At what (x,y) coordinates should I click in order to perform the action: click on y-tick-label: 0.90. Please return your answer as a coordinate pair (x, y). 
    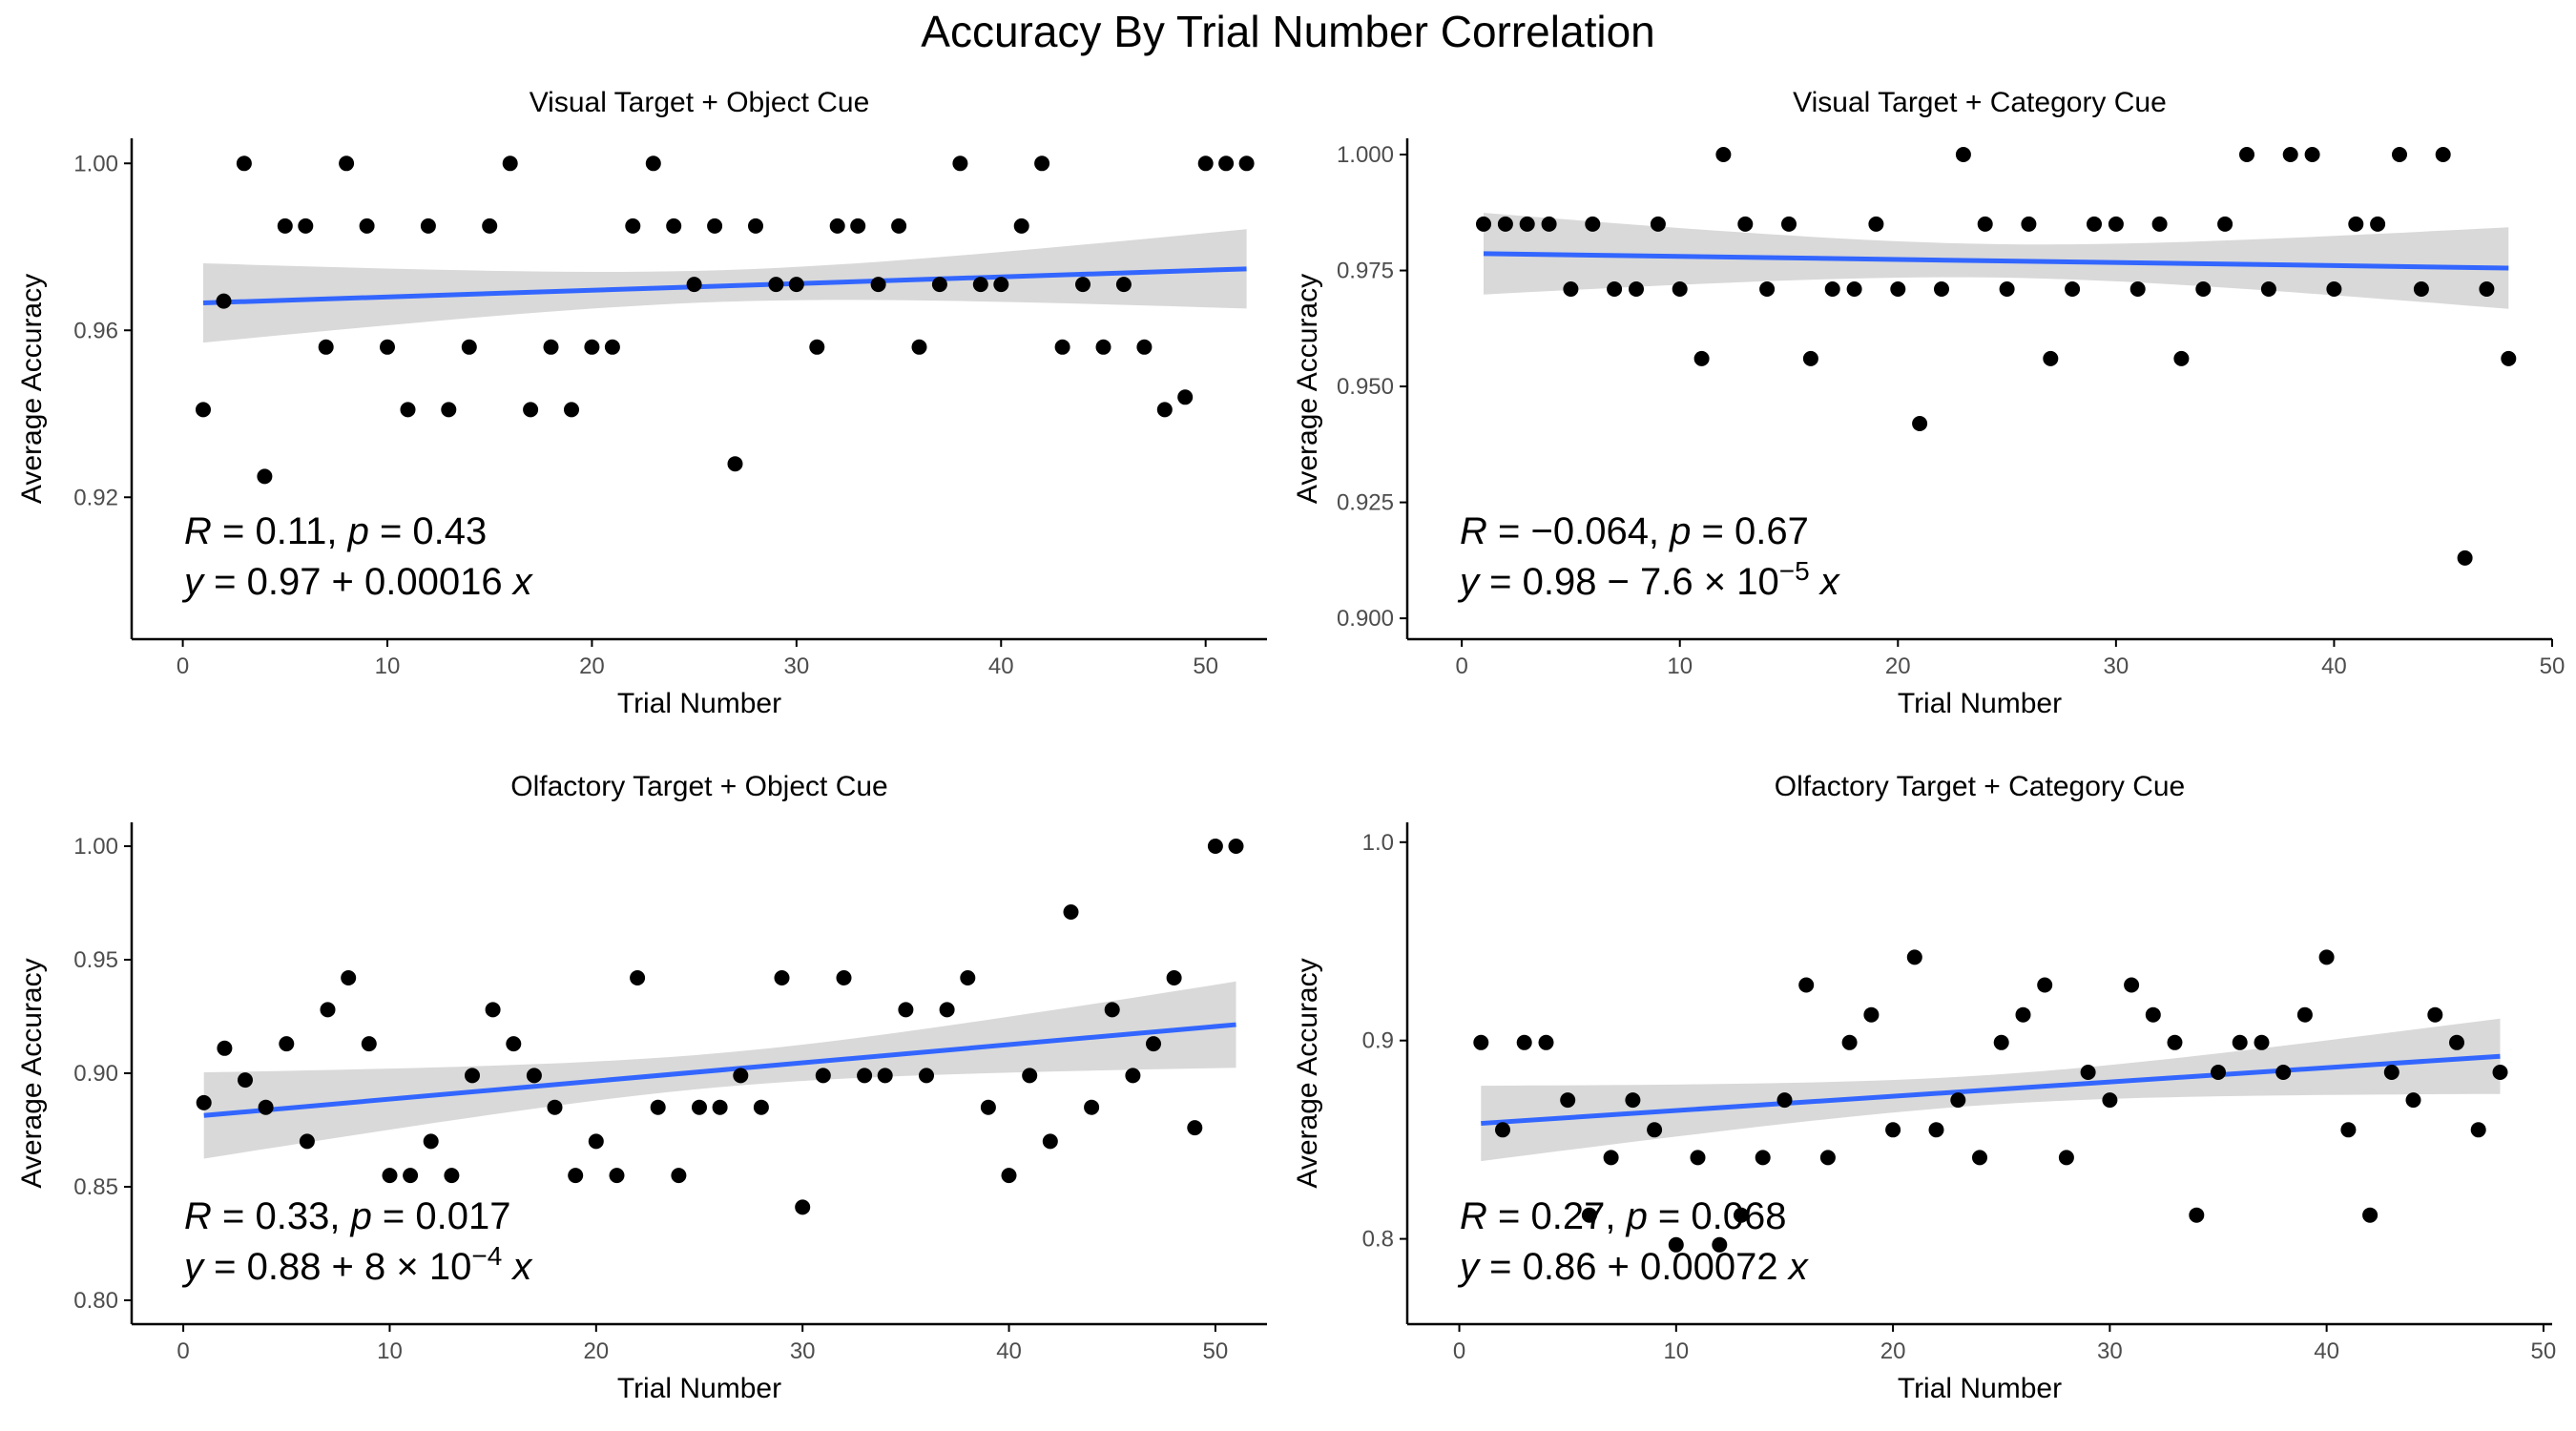
    Looking at the image, I should click on (95, 1074).